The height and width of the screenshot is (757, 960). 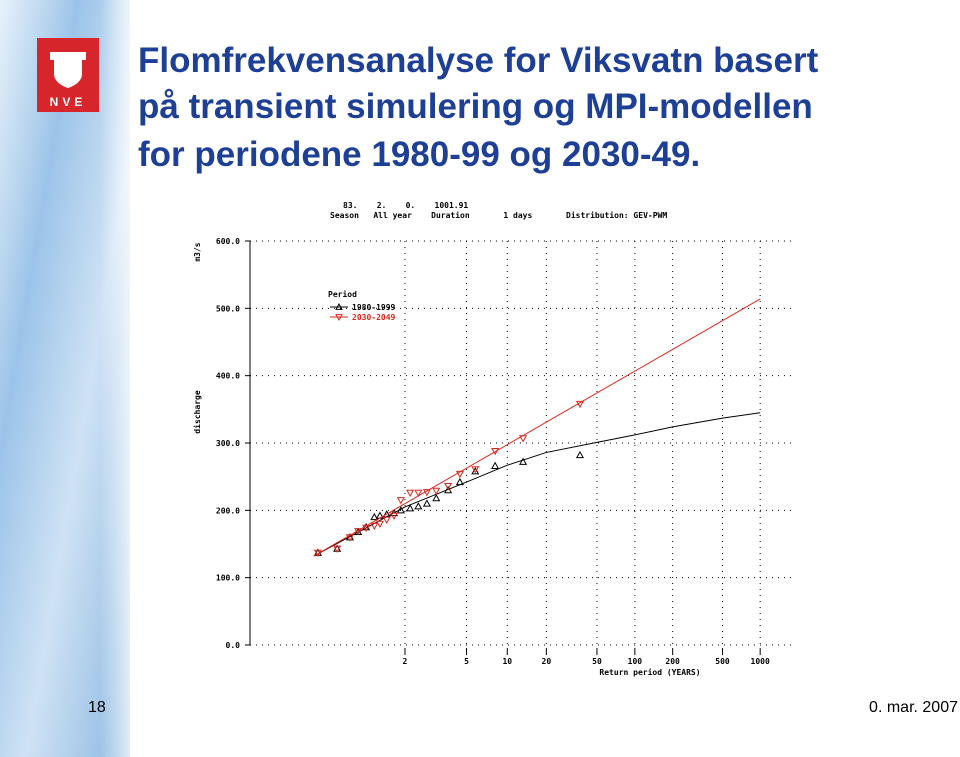 What do you see at coordinates (649, 672) in the screenshot?
I see `x-axis-label: Return period (YEARS)` at bounding box center [649, 672].